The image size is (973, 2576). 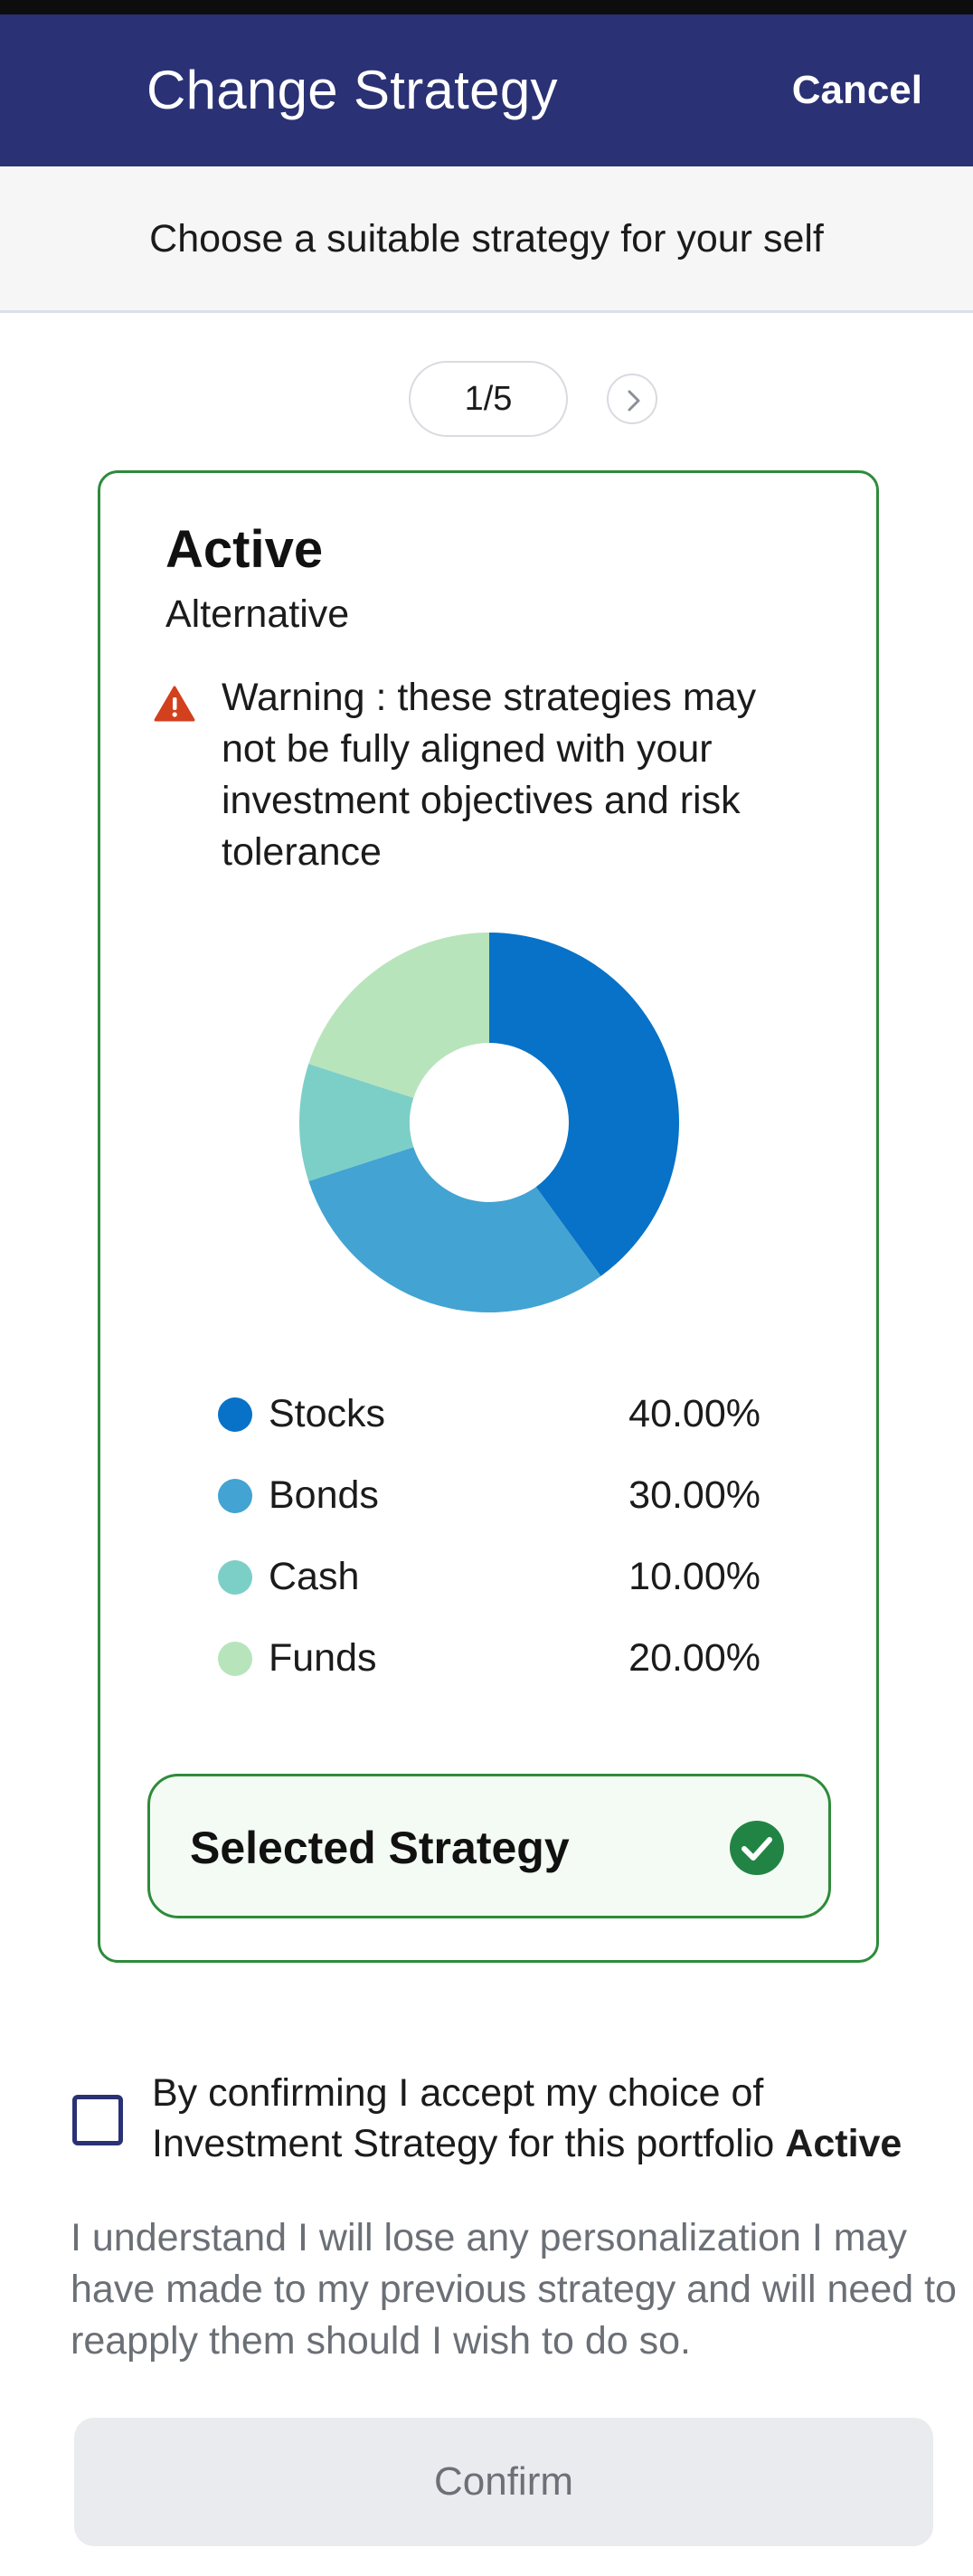 I want to click on strategy-subtitle: Alternative, so click(x=257, y=614).